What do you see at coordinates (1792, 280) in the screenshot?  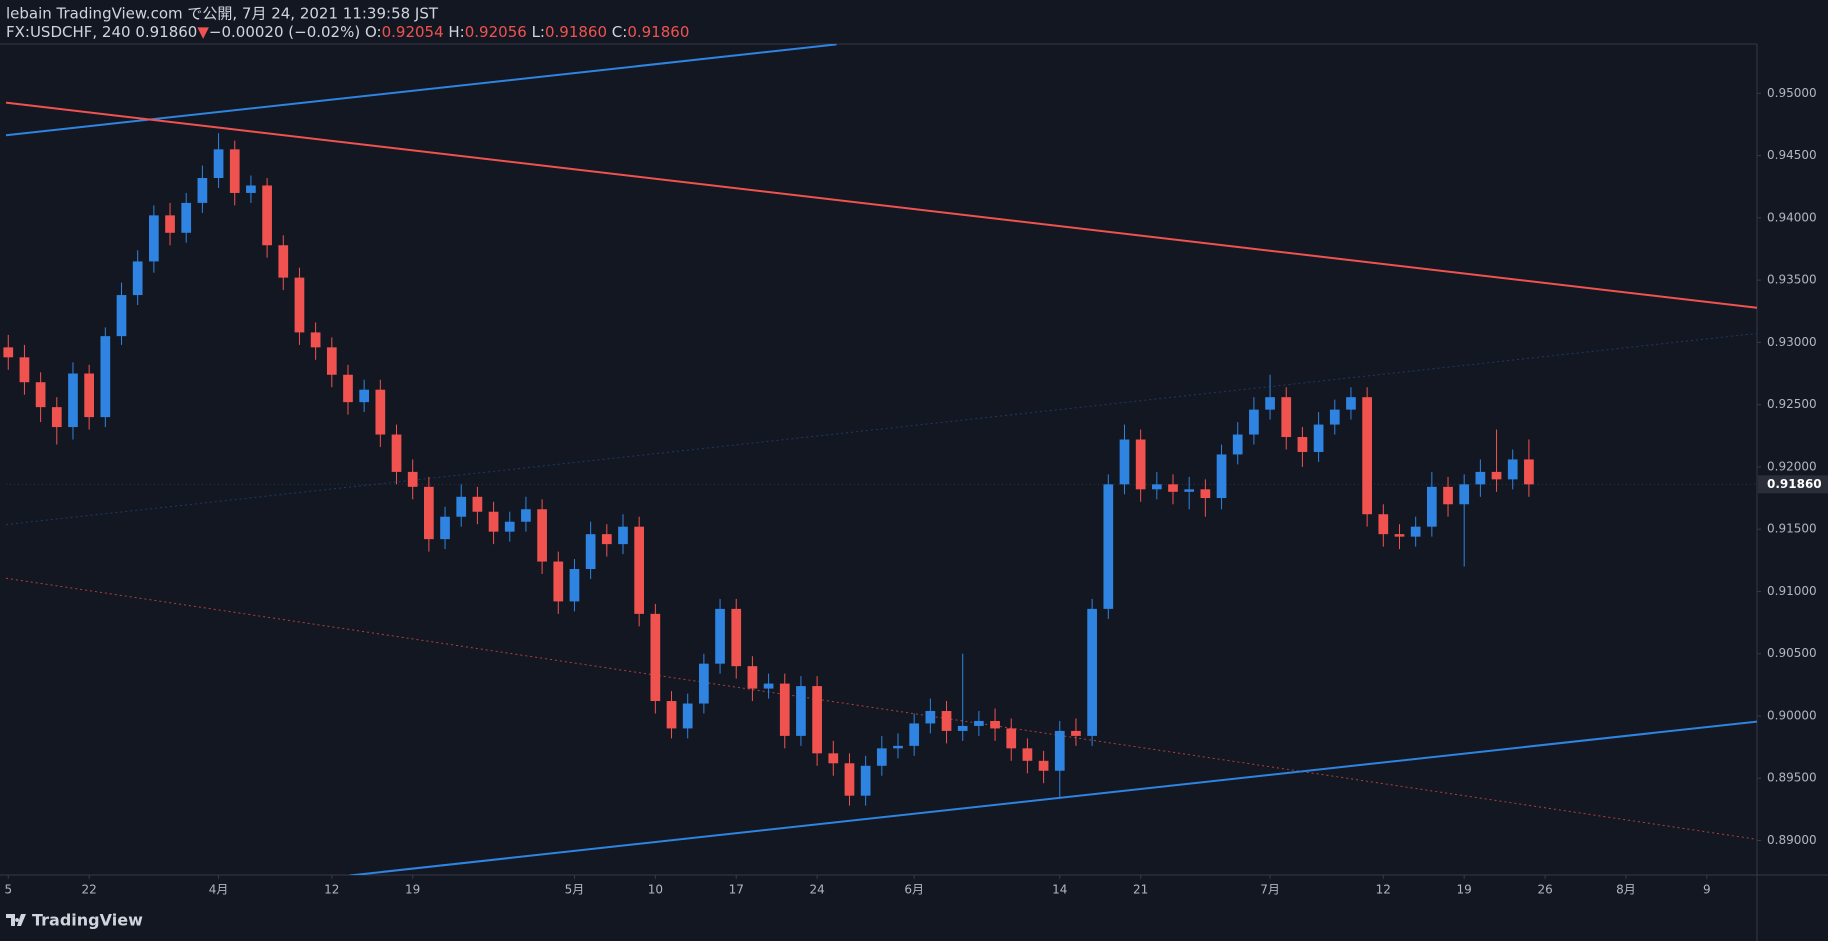 I see `y-tick-label: 0.93500` at bounding box center [1792, 280].